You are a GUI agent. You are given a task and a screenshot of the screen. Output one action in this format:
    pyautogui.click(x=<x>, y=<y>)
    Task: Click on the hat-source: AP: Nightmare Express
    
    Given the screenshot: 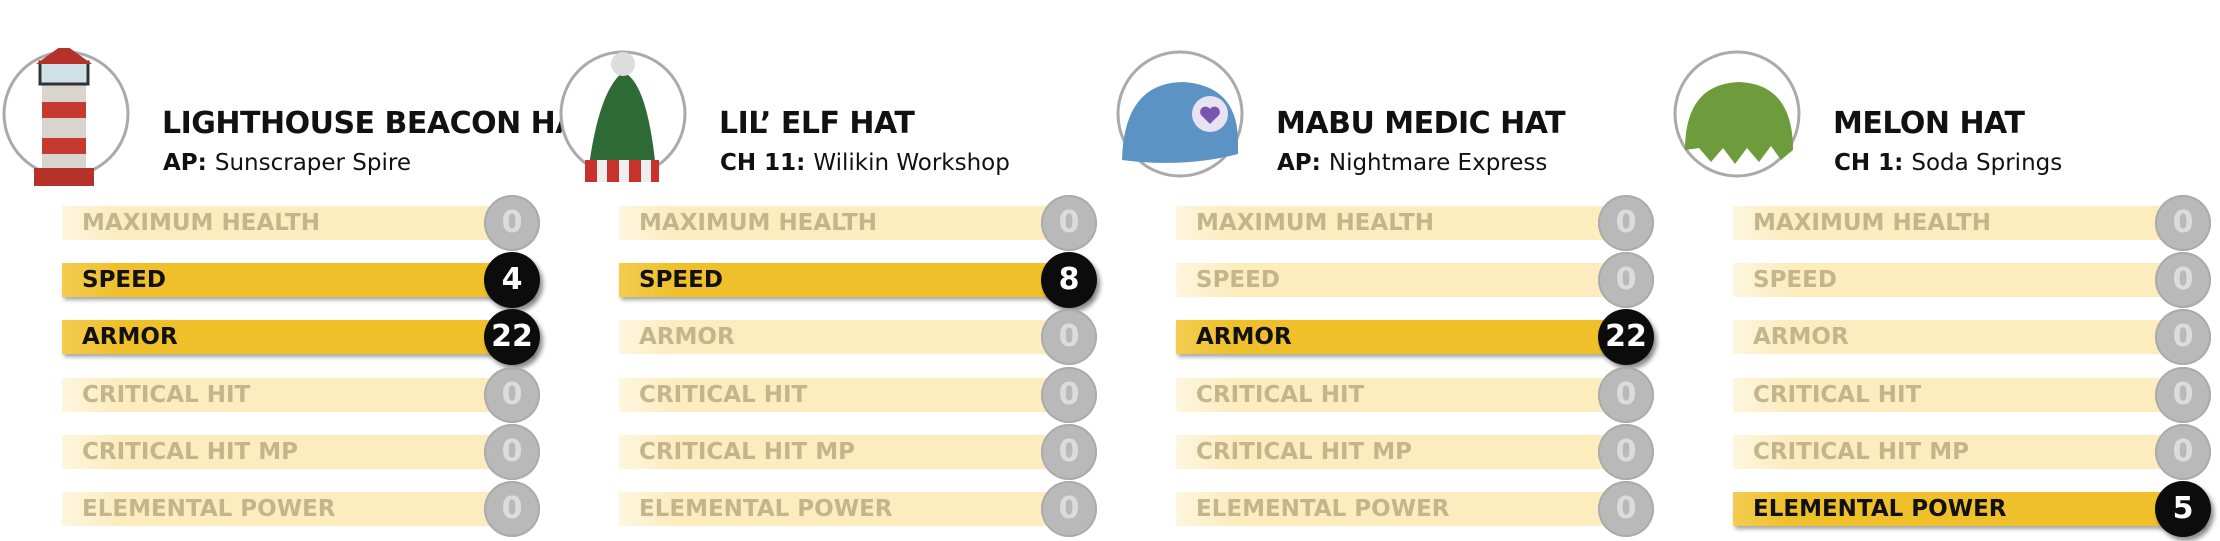 What is the action you would take?
    pyautogui.click(x=1412, y=163)
    